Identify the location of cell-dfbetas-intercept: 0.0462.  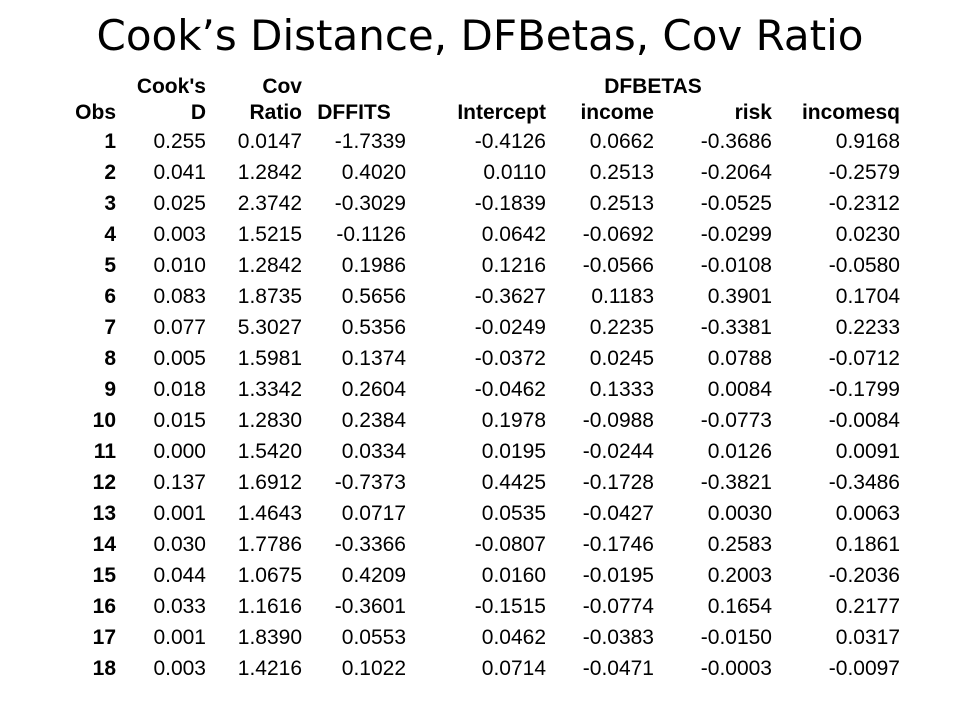
(513, 637).